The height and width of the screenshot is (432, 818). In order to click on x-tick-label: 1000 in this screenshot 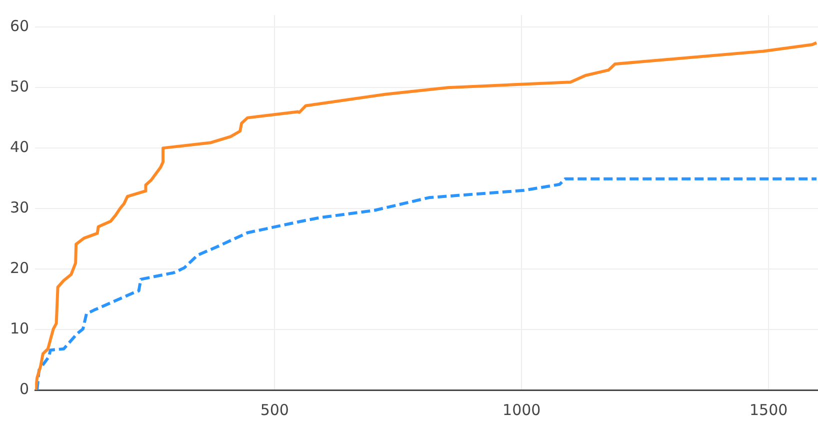, I will do `click(521, 409)`.